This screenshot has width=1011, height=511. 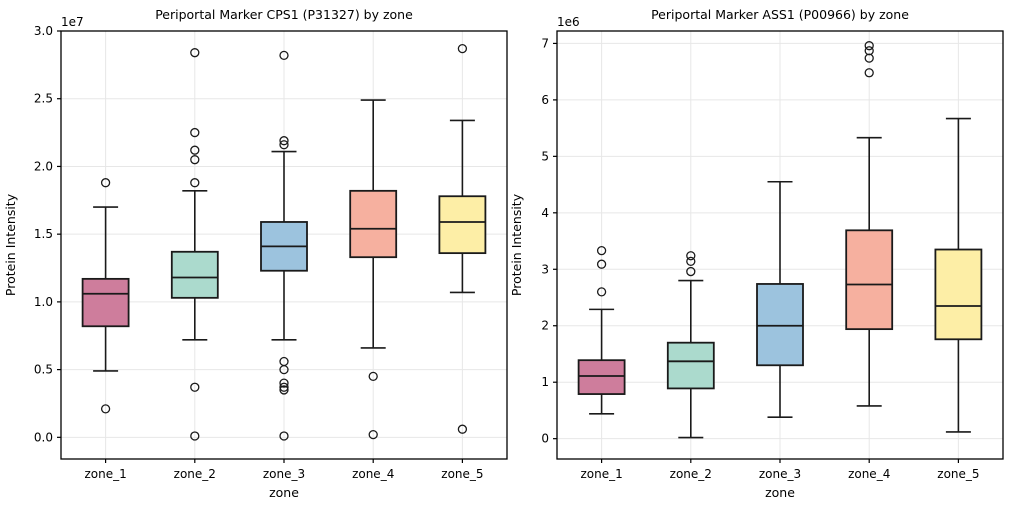 I want to click on y-tick-label: 7, so click(x=545, y=43).